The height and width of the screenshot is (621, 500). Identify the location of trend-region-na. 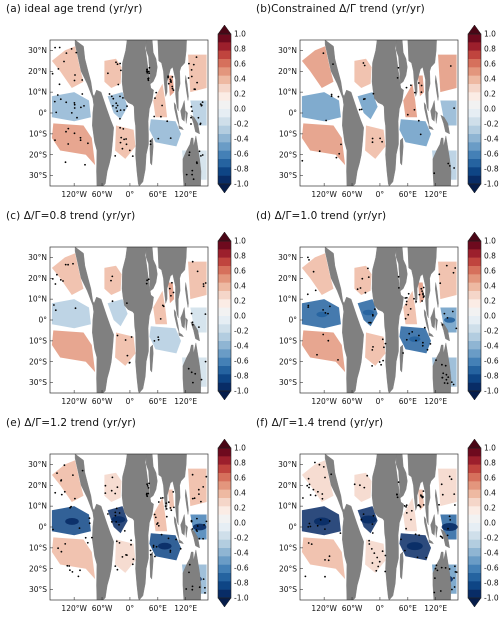
(113, 280).